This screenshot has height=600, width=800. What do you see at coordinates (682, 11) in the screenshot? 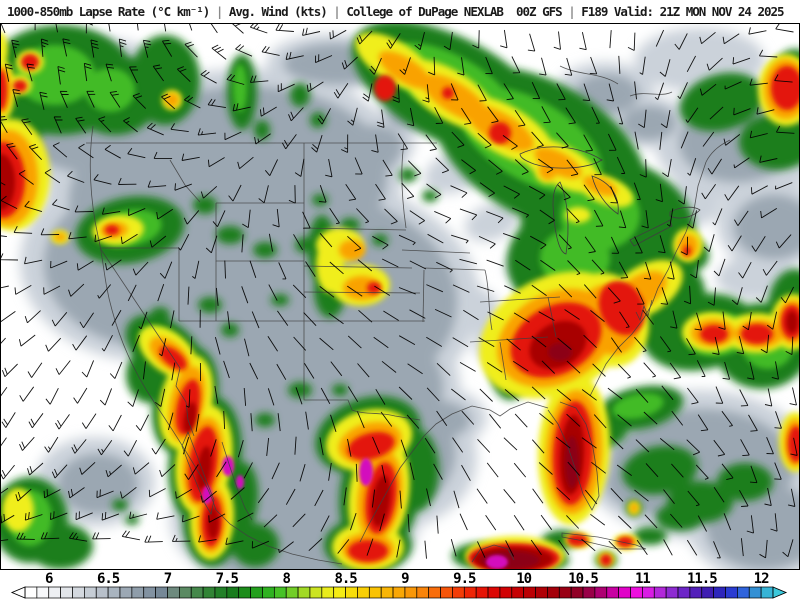
I see `title-segment: F189 Valid: 21Z MON NOV 24 2025` at bounding box center [682, 11].